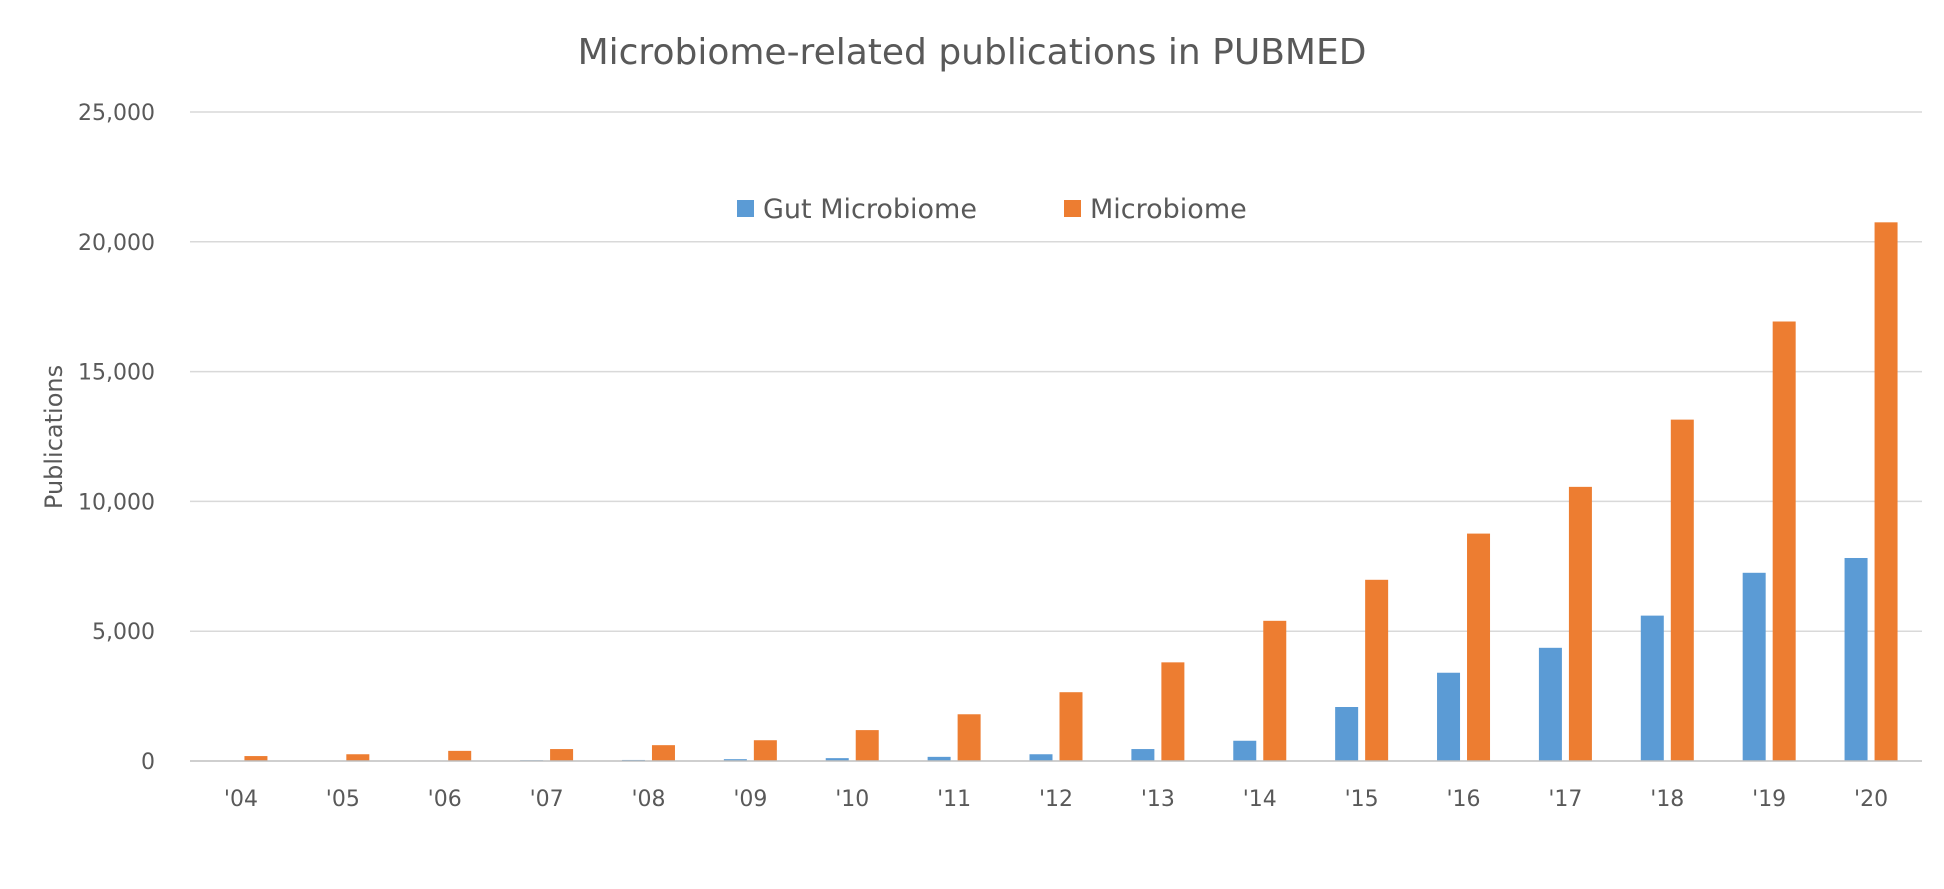  What do you see at coordinates (116, 438) in the screenshot?
I see `y-axis-ticks: 0 5,000 10,000 15,000 20,000 25,000` at bounding box center [116, 438].